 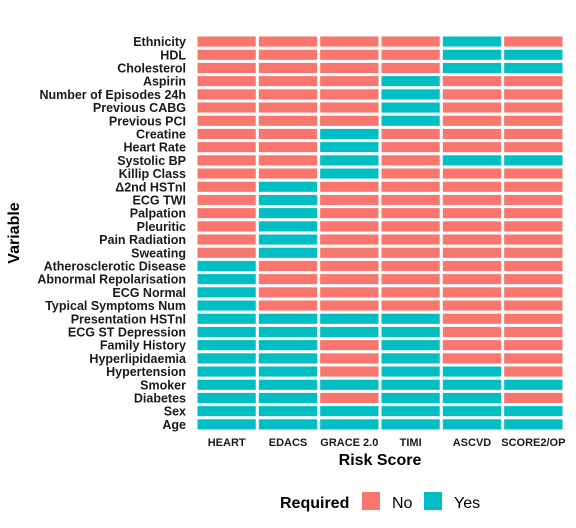 I want to click on y-tick-label: Diabetes, so click(x=160, y=399).